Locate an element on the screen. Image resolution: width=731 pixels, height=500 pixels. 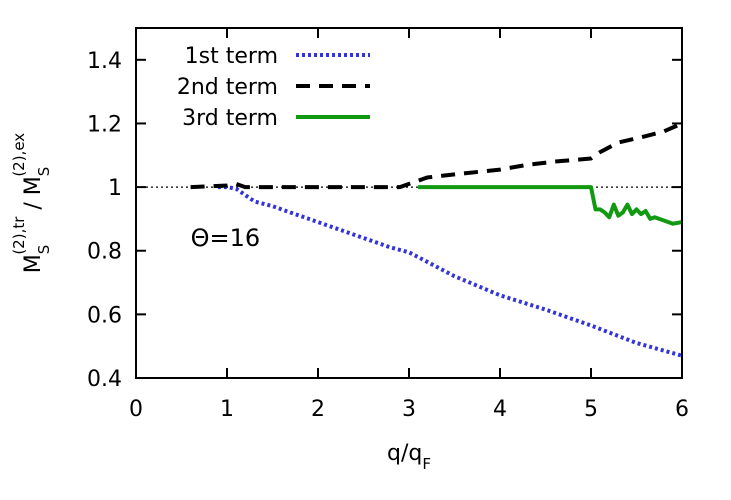
x-axis-label: q/qF is located at coordinates (409, 457).